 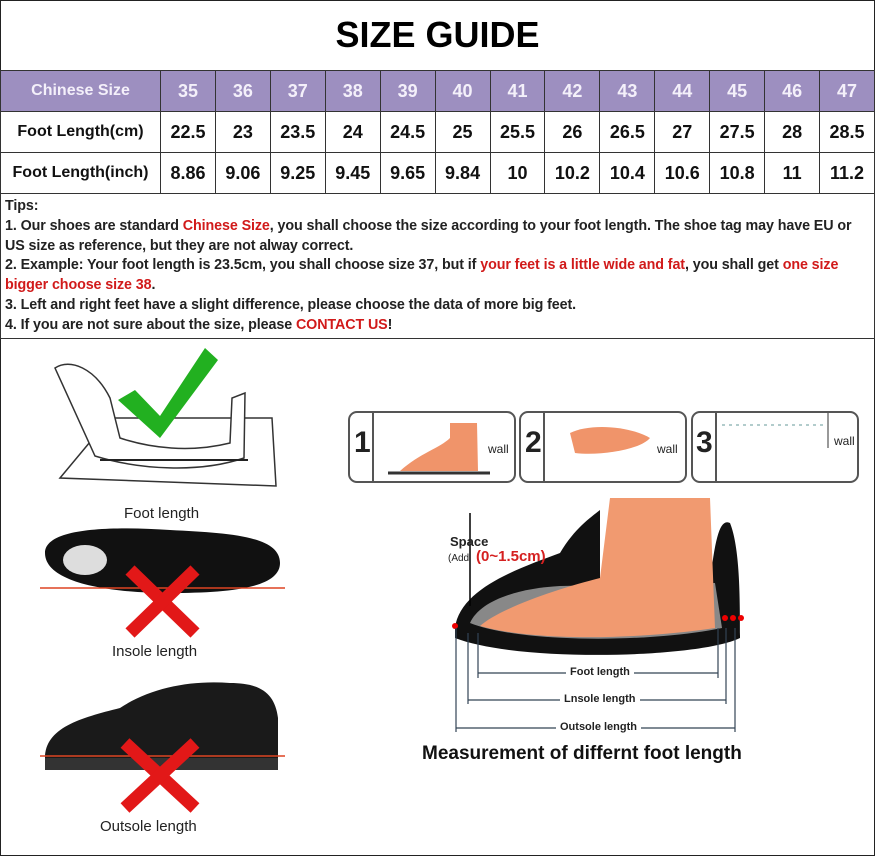 I want to click on table-cell: 9.45, so click(x=352, y=173).